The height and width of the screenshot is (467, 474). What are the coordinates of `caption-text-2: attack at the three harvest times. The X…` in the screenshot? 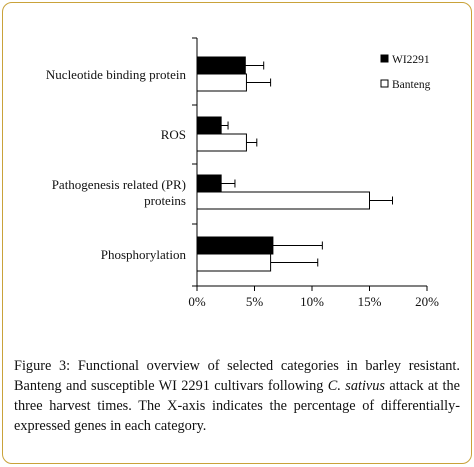 It's located at (237, 406).